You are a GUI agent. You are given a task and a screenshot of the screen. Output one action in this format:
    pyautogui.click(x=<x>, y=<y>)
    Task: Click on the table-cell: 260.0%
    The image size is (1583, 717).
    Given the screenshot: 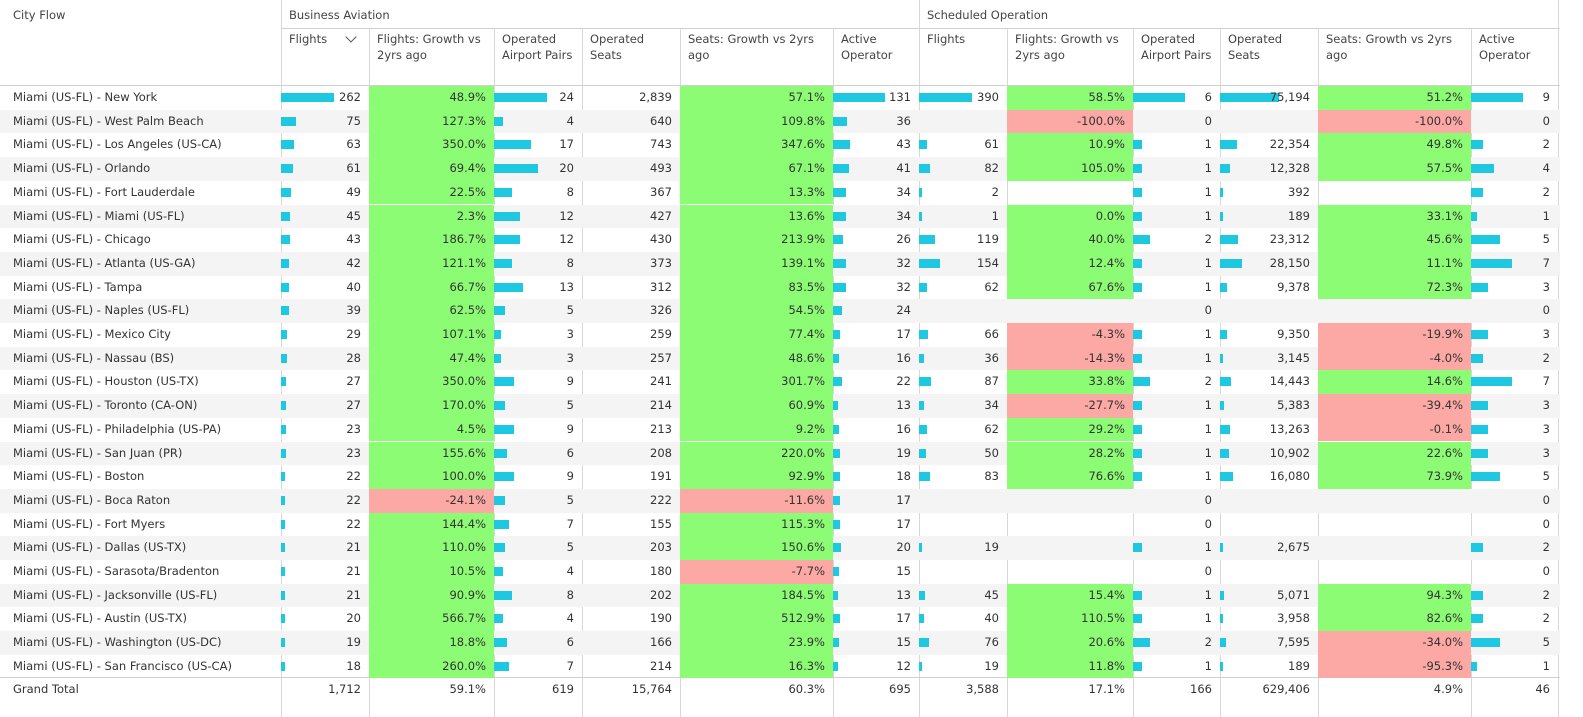 What is the action you would take?
    pyautogui.click(x=464, y=665)
    